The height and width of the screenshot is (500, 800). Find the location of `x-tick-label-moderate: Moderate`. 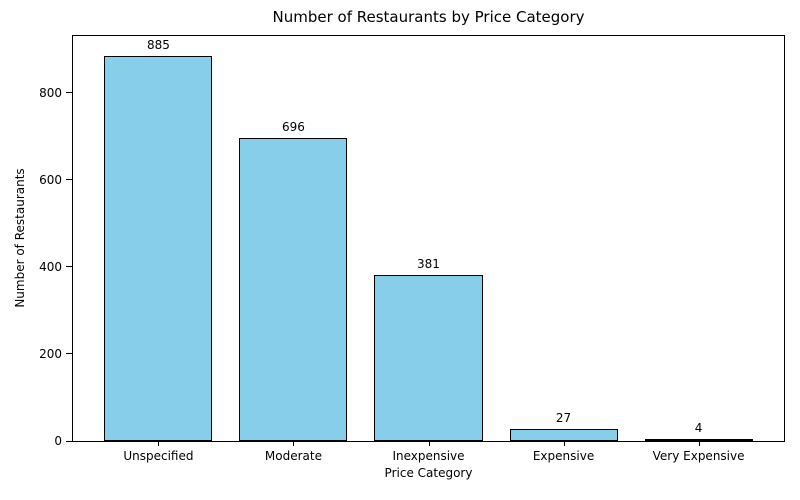

x-tick-label-moderate: Moderate is located at coordinates (293, 456).